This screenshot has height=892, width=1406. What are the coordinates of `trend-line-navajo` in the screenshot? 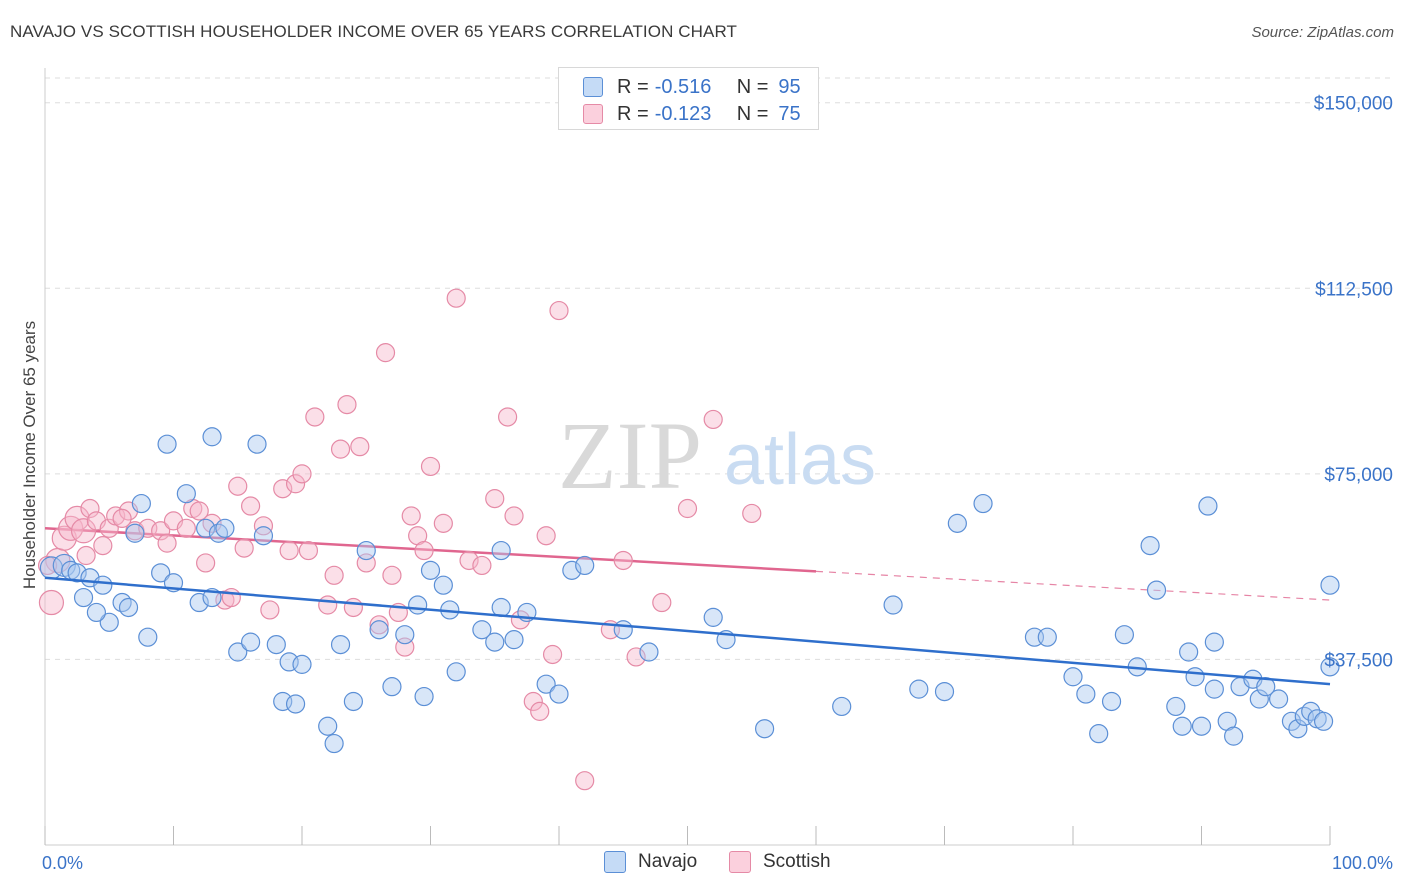 It's located at (687, 631).